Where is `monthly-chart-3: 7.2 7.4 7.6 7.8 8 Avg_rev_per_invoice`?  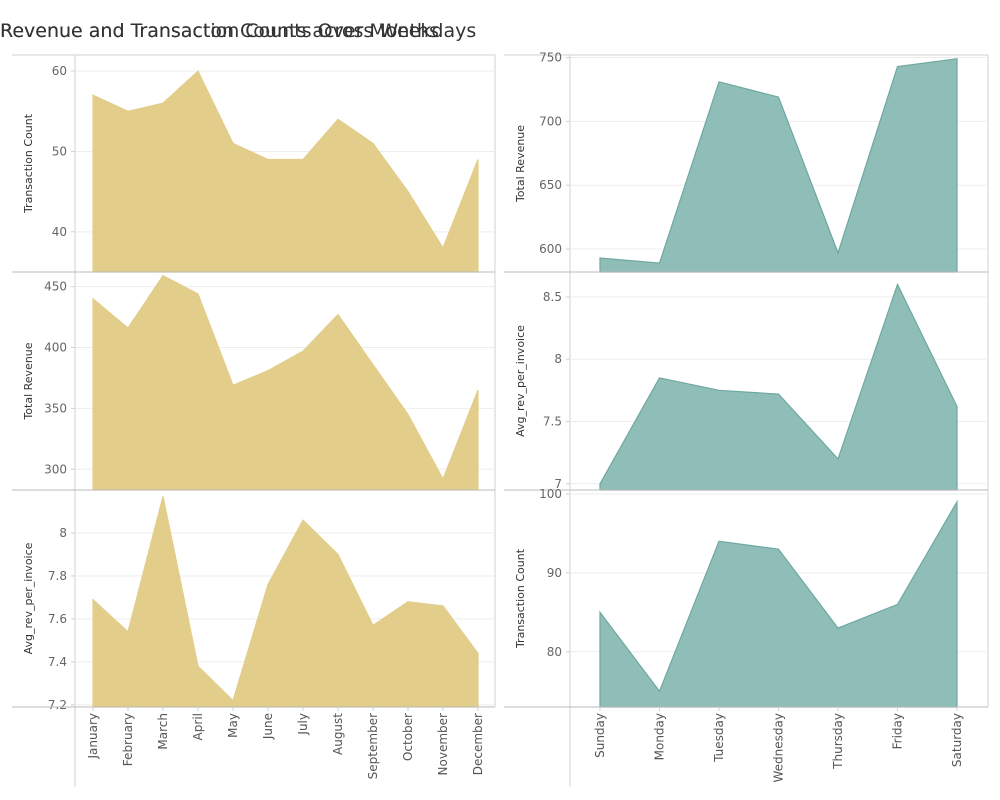 monthly-chart-3: 7.2 7.4 7.6 7.8 8 Avg_rev_per_invoice is located at coordinates (253, 604).